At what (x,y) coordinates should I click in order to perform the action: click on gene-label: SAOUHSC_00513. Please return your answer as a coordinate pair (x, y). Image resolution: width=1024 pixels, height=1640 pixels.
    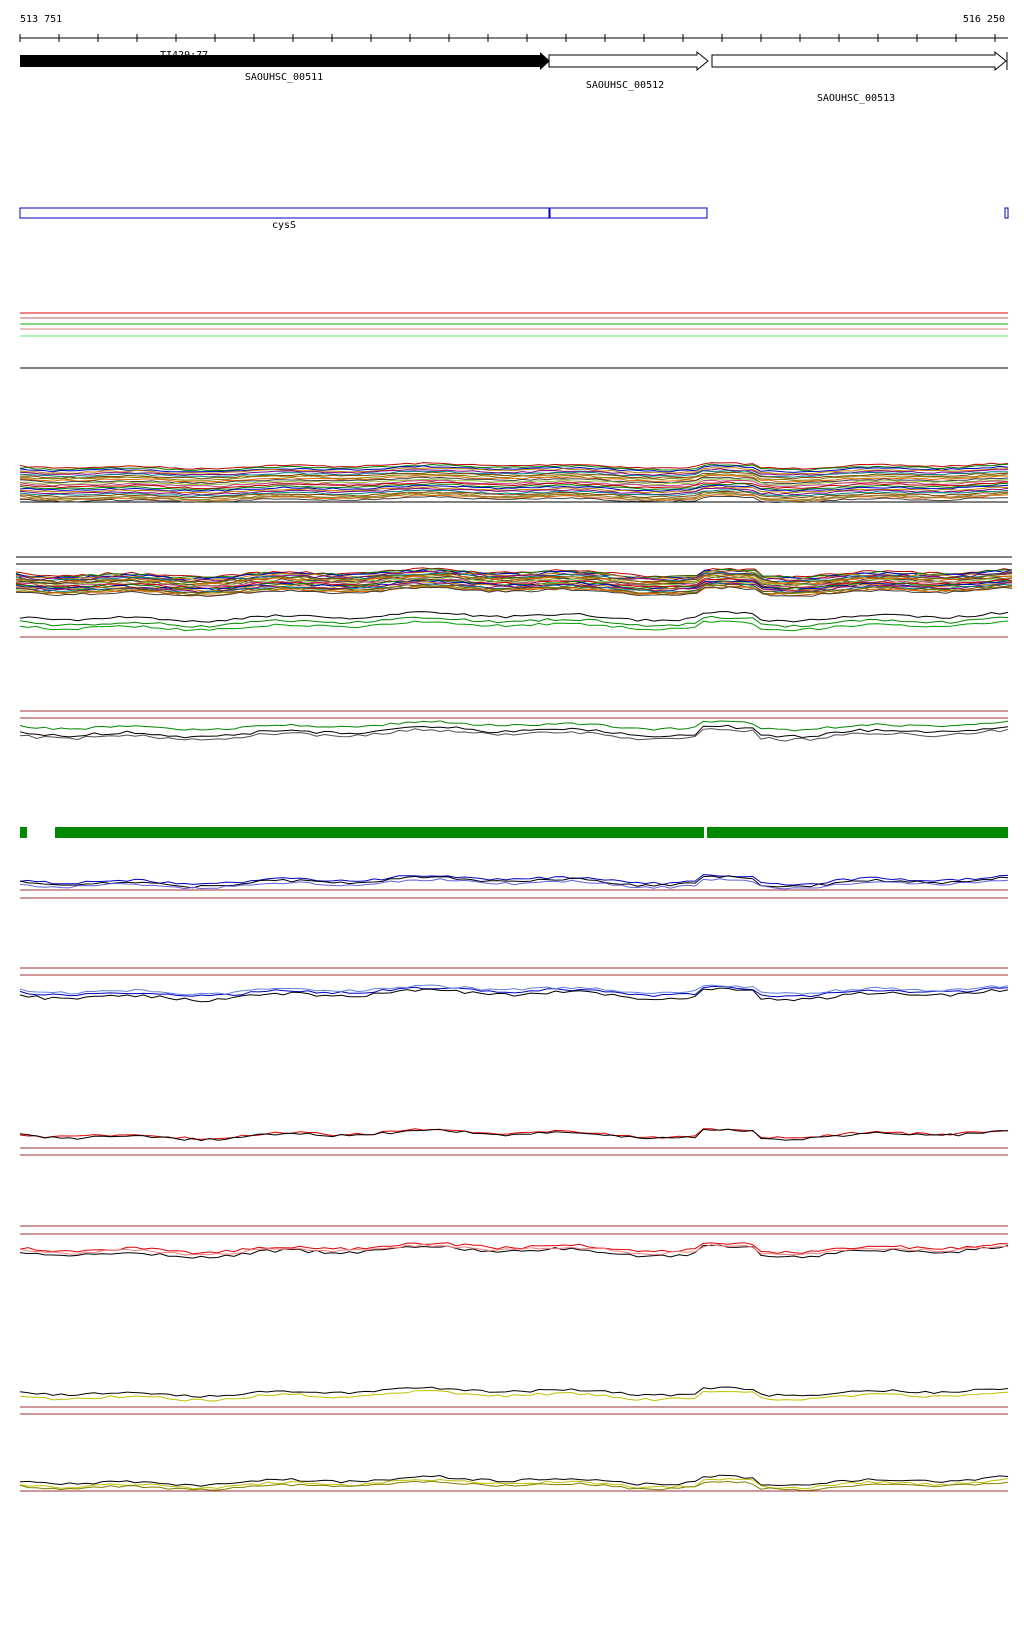
    Looking at the image, I should click on (856, 98).